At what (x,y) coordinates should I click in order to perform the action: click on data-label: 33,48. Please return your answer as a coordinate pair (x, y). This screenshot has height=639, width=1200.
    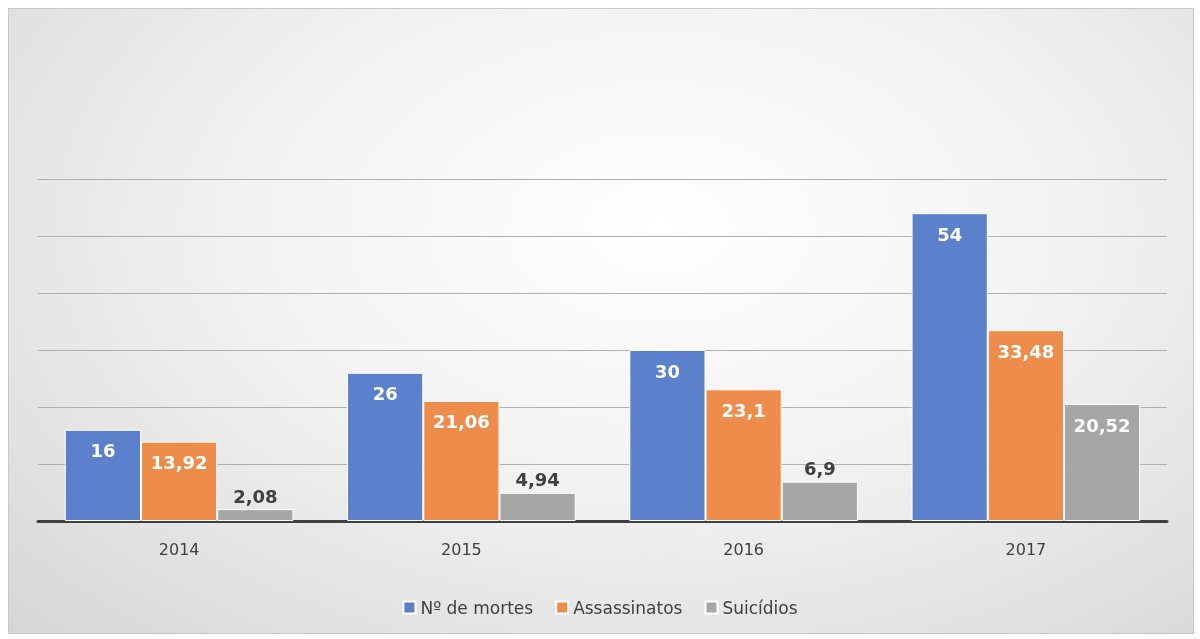
    Looking at the image, I should click on (1026, 351).